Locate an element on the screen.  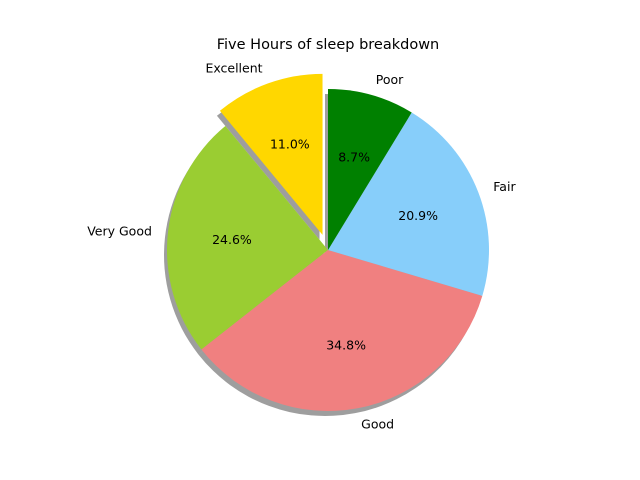
pie-label-good: Good is located at coordinates (377, 423).